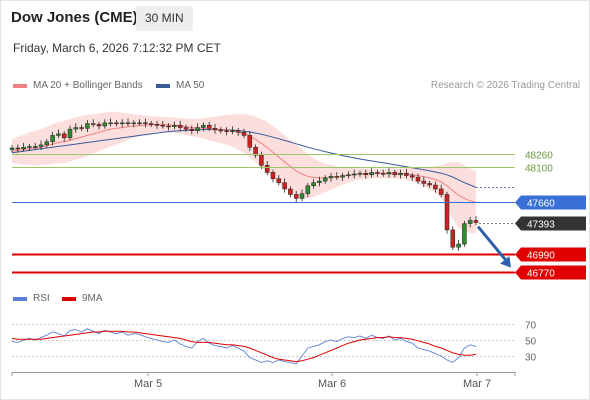  What do you see at coordinates (541, 225) in the screenshot?
I see `level-label: 47393` at bounding box center [541, 225].